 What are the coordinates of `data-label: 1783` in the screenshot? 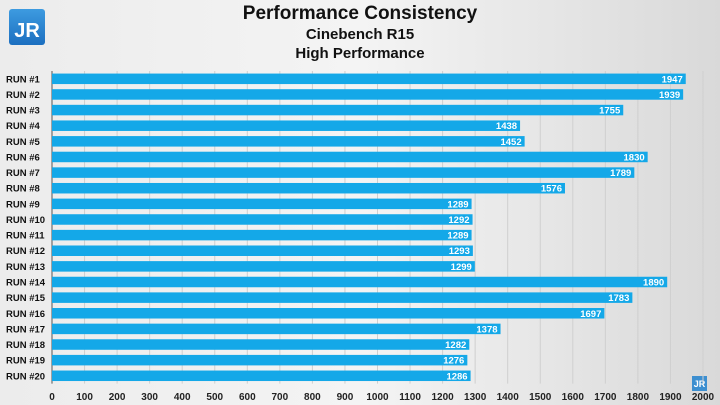 It's located at (618, 298).